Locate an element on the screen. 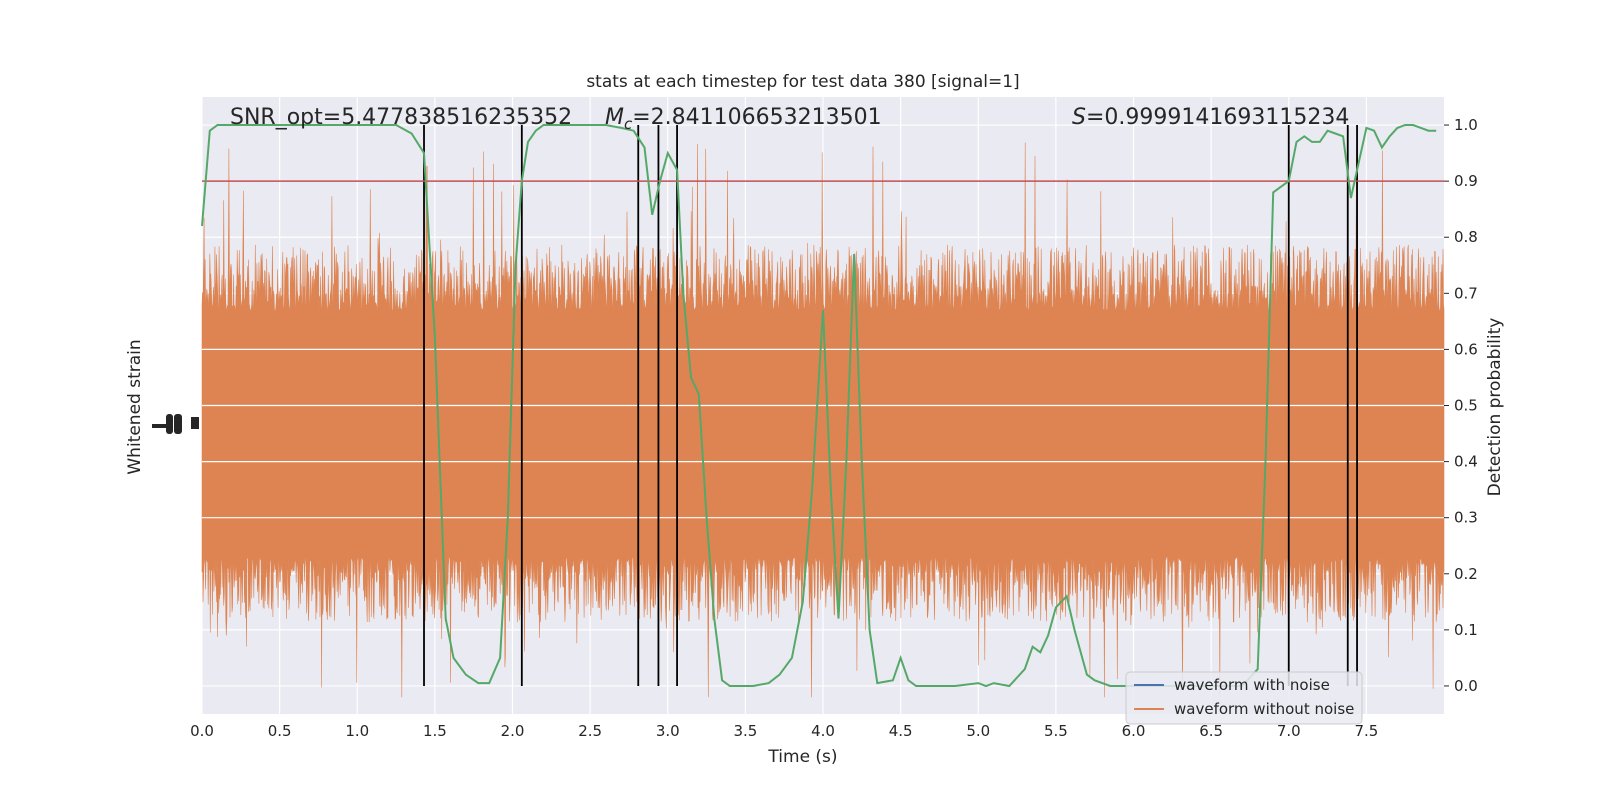  x-axis-label: Time (s) is located at coordinates (802, 757).